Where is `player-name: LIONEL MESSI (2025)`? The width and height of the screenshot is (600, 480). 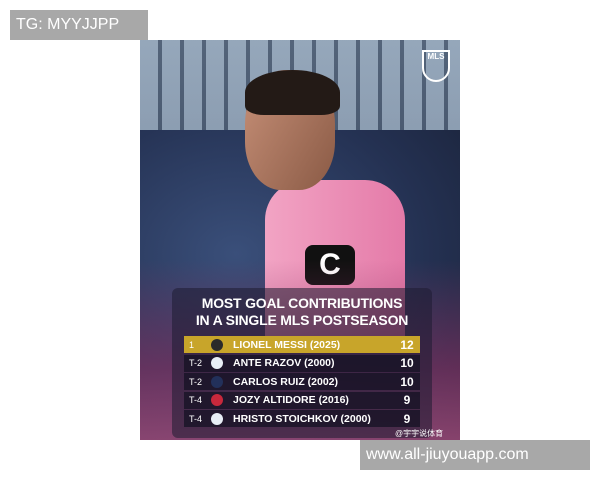 player-name: LIONEL MESSI (2025) is located at coordinates (287, 344).